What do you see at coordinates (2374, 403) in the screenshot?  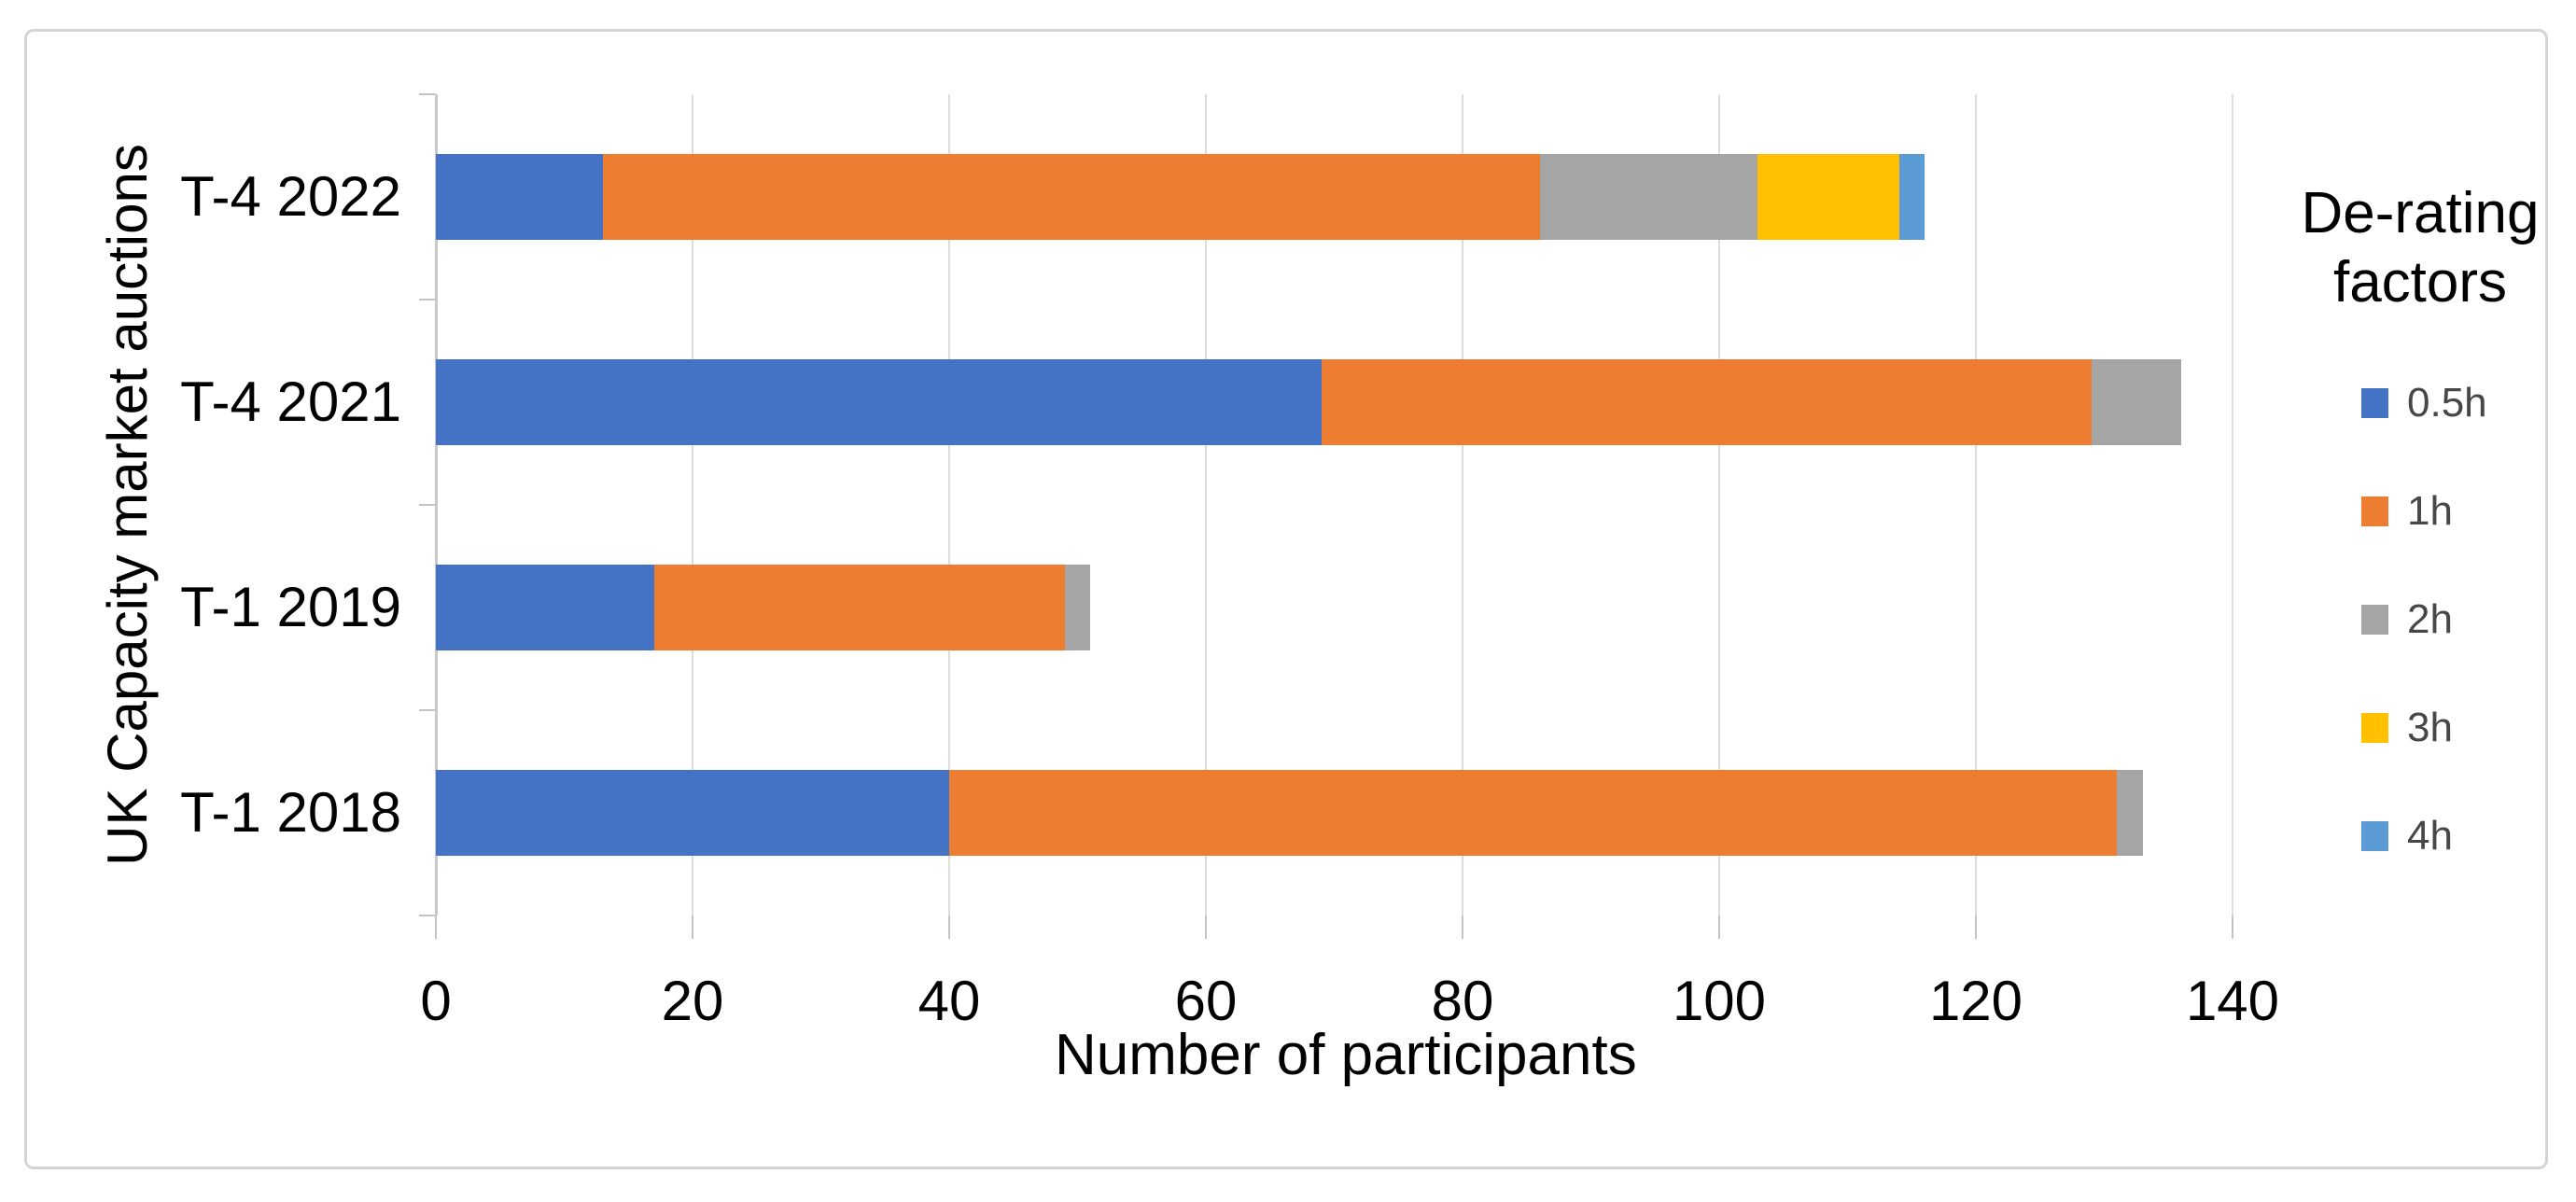 I see `legend-swatch-0.5h` at bounding box center [2374, 403].